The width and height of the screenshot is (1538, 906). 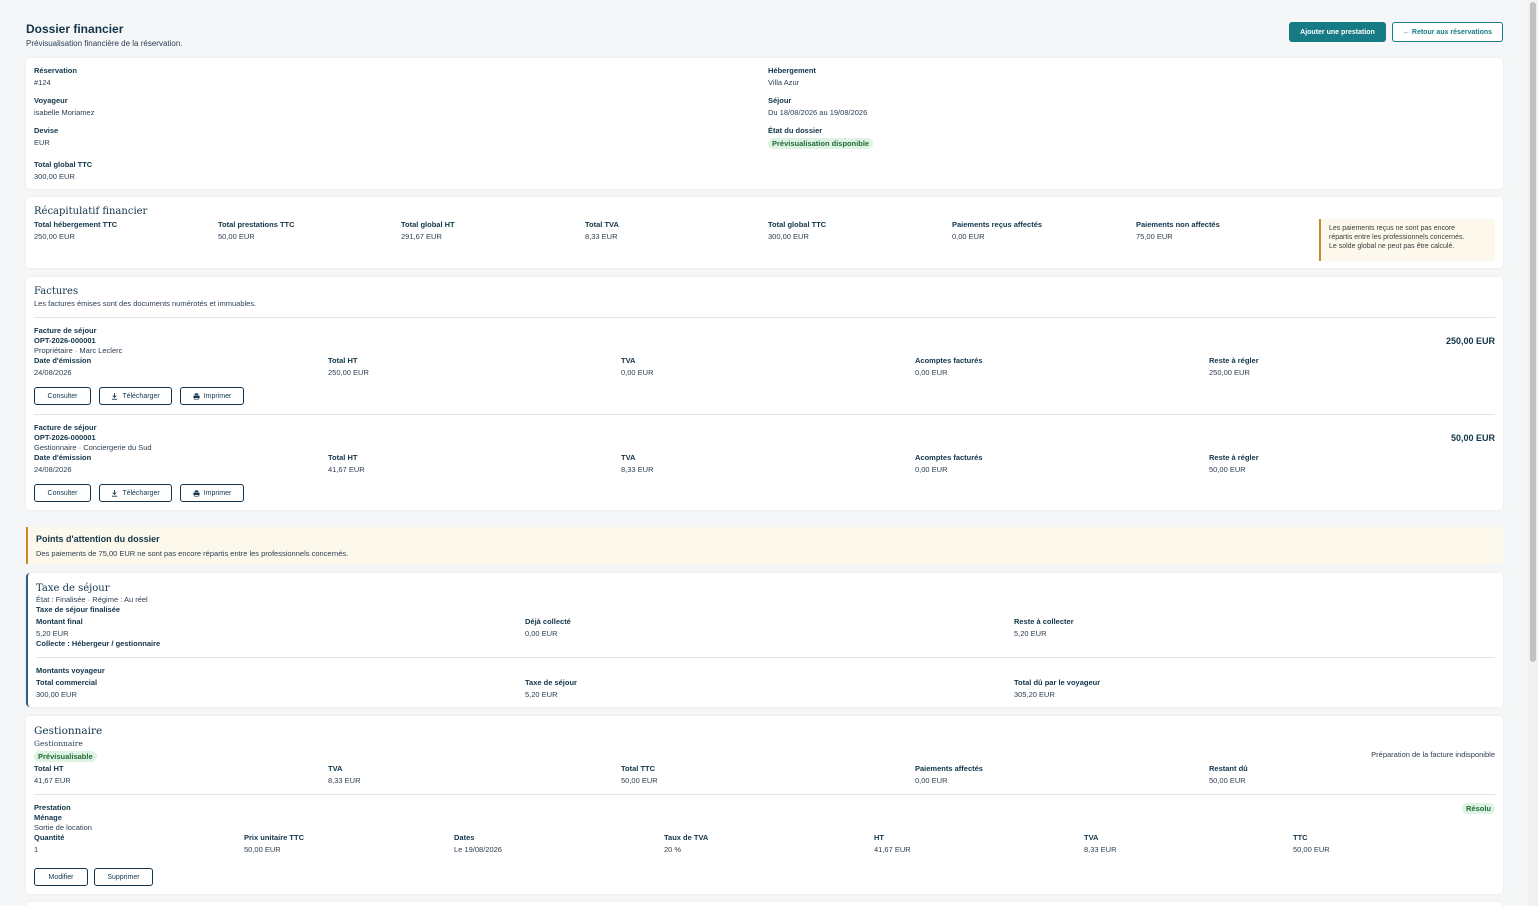 What do you see at coordinates (61, 877) in the screenshot?
I see `modifier-button: Modifier` at bounding box center [61, 877].